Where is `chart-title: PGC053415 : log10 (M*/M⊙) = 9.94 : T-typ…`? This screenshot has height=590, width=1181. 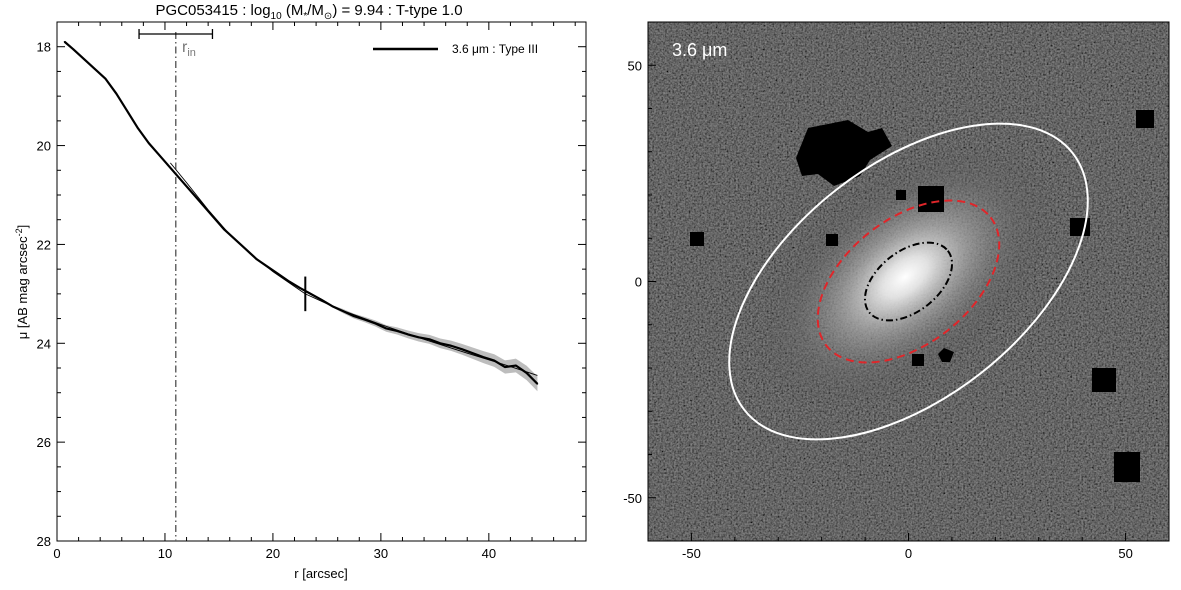 chart-title: PGC053415 : log10 (M*/M⊙) = 9.94 : T-typ… is located at coordinates (308, 12).